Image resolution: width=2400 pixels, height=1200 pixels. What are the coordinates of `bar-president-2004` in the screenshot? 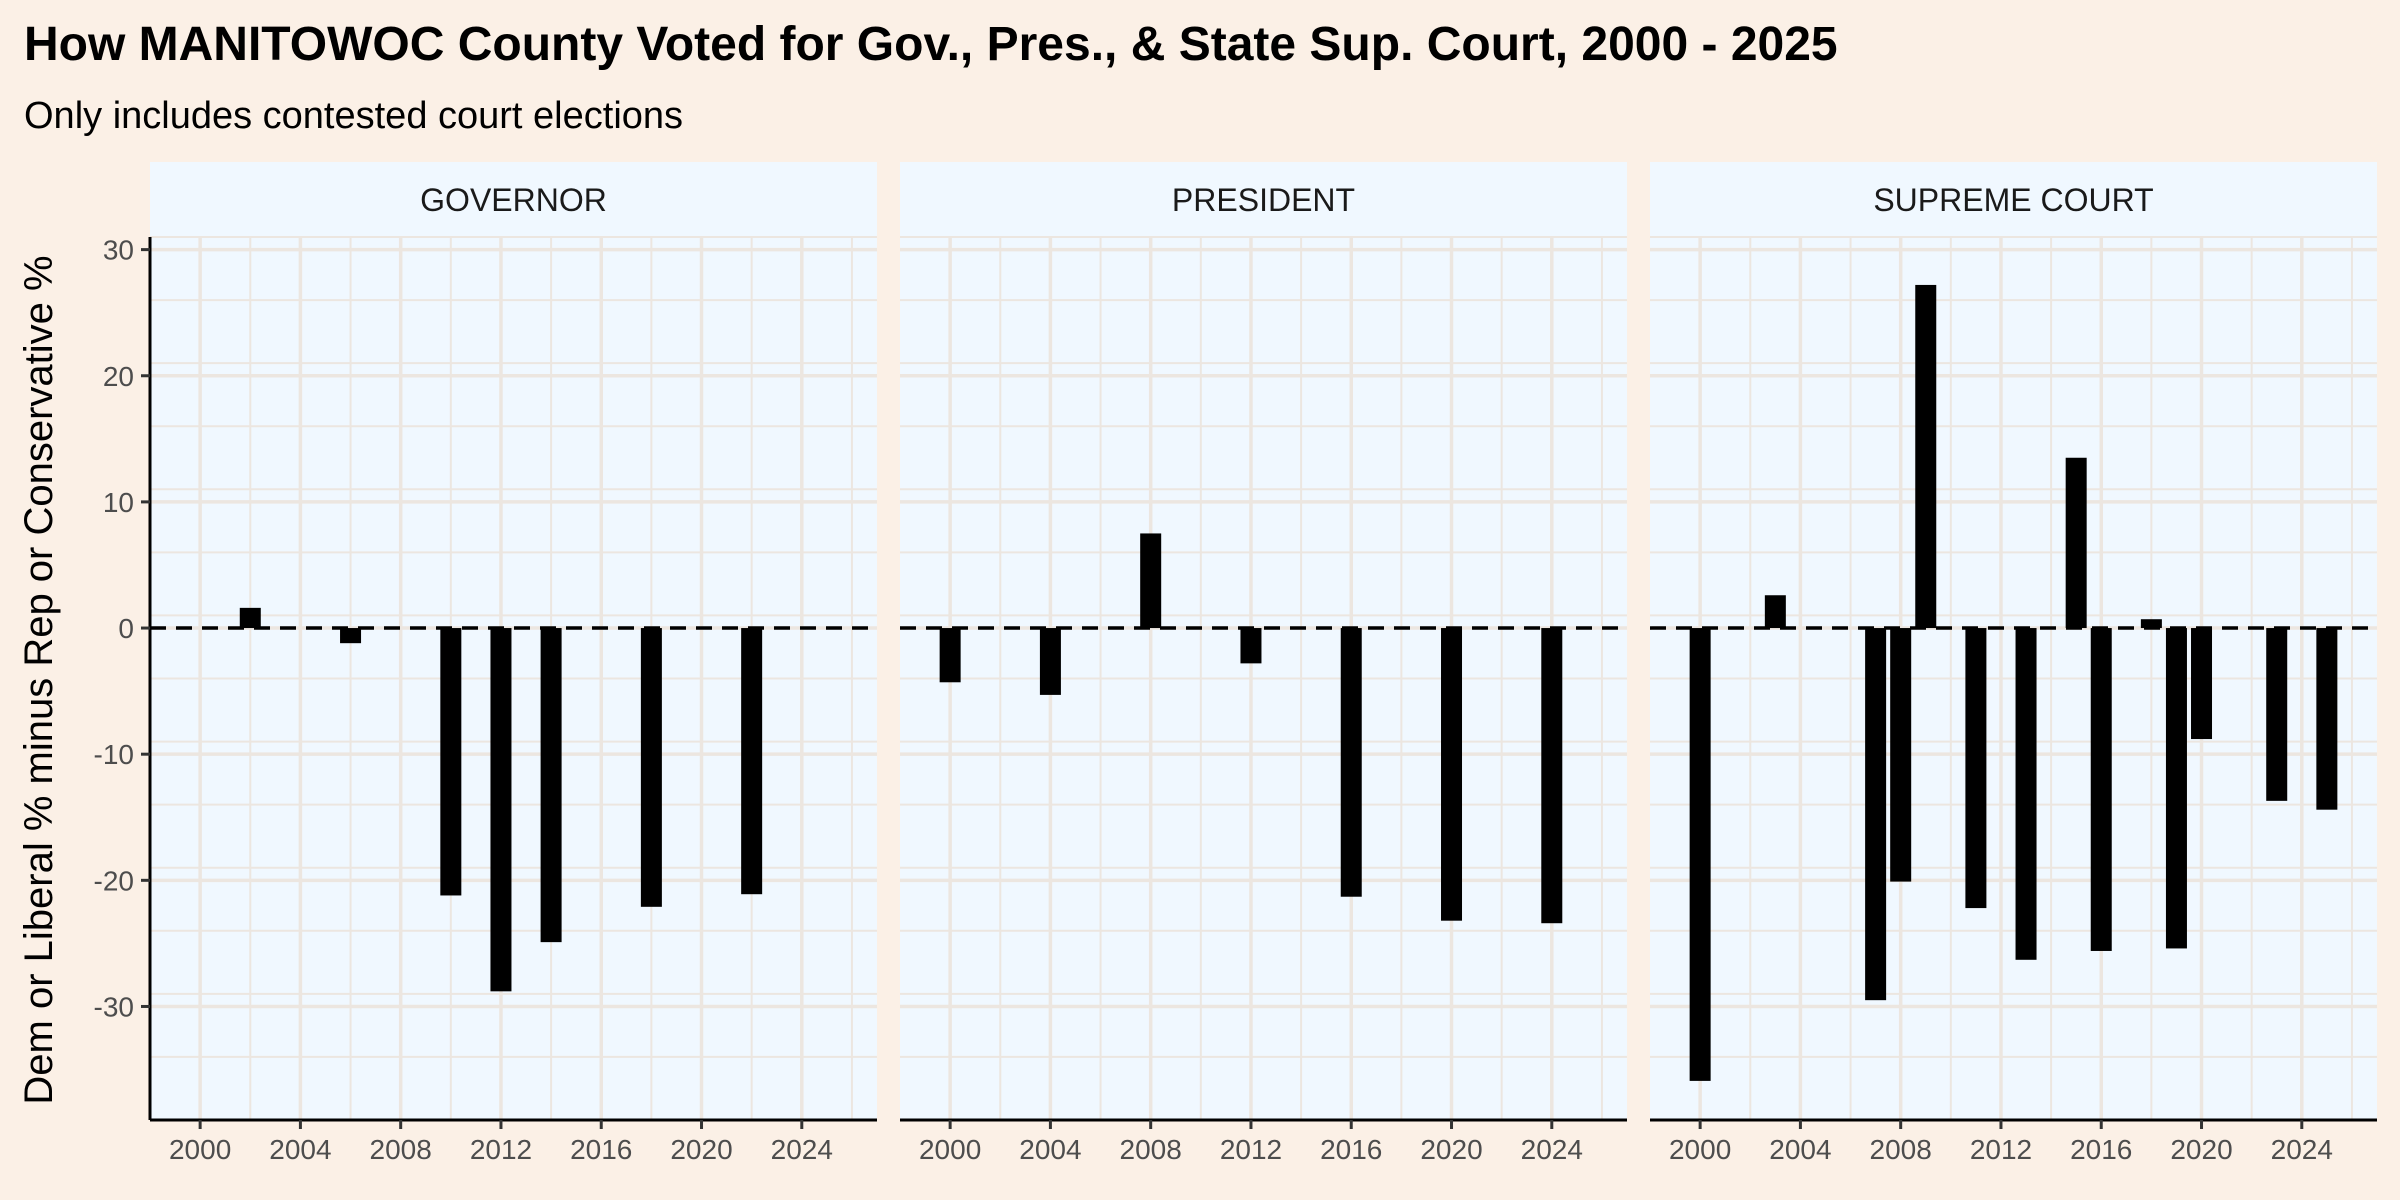 It's located at (1050, 661).